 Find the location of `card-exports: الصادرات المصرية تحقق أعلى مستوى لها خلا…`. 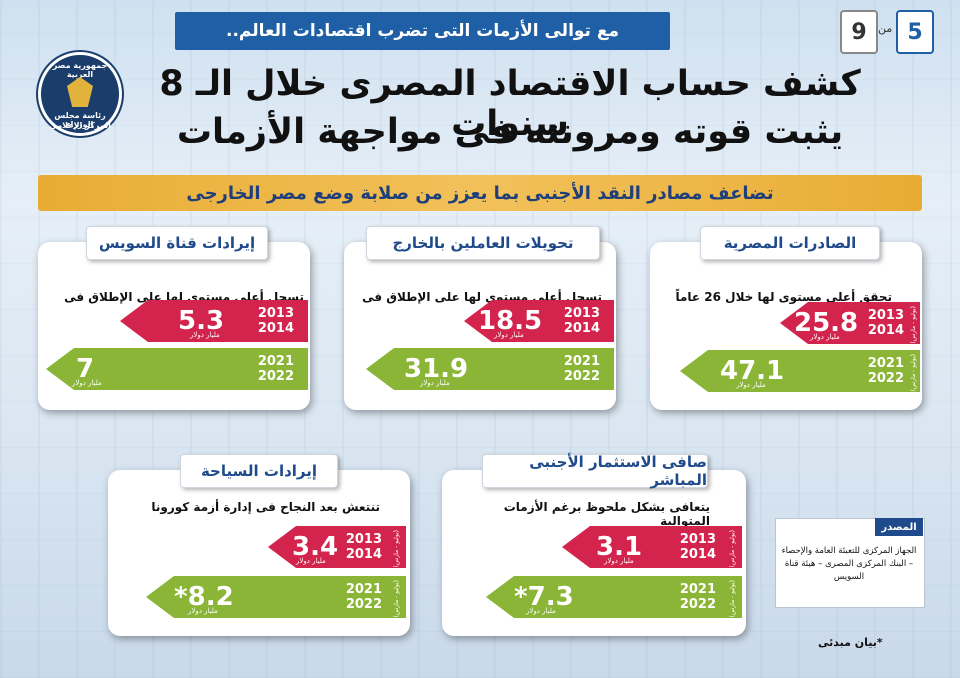

card-exports: الصادرات المصرية تحقق أعلى مستوى لها خلا… is located at coordinates (786, 318).